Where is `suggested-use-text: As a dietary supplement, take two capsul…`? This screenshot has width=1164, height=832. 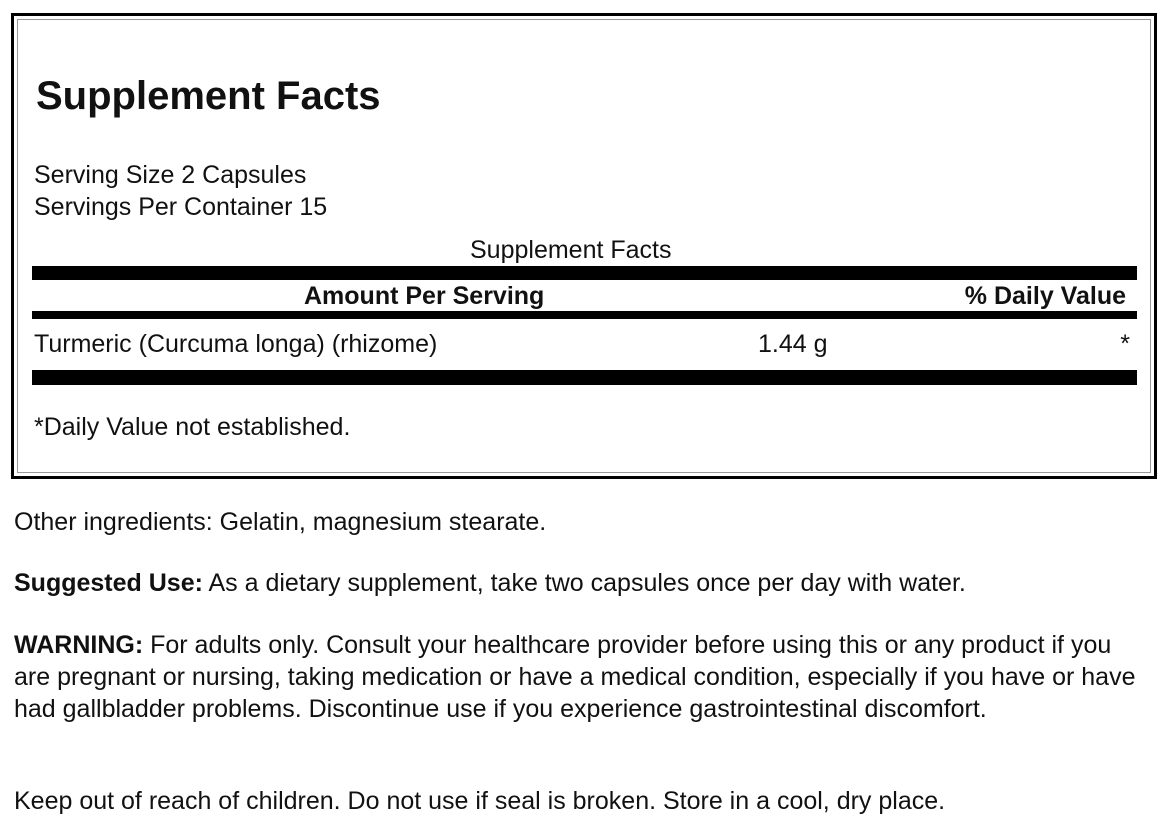 suggested-use-text: As a dietary supplement, take two capsul… is located at coordinates (584, 583).